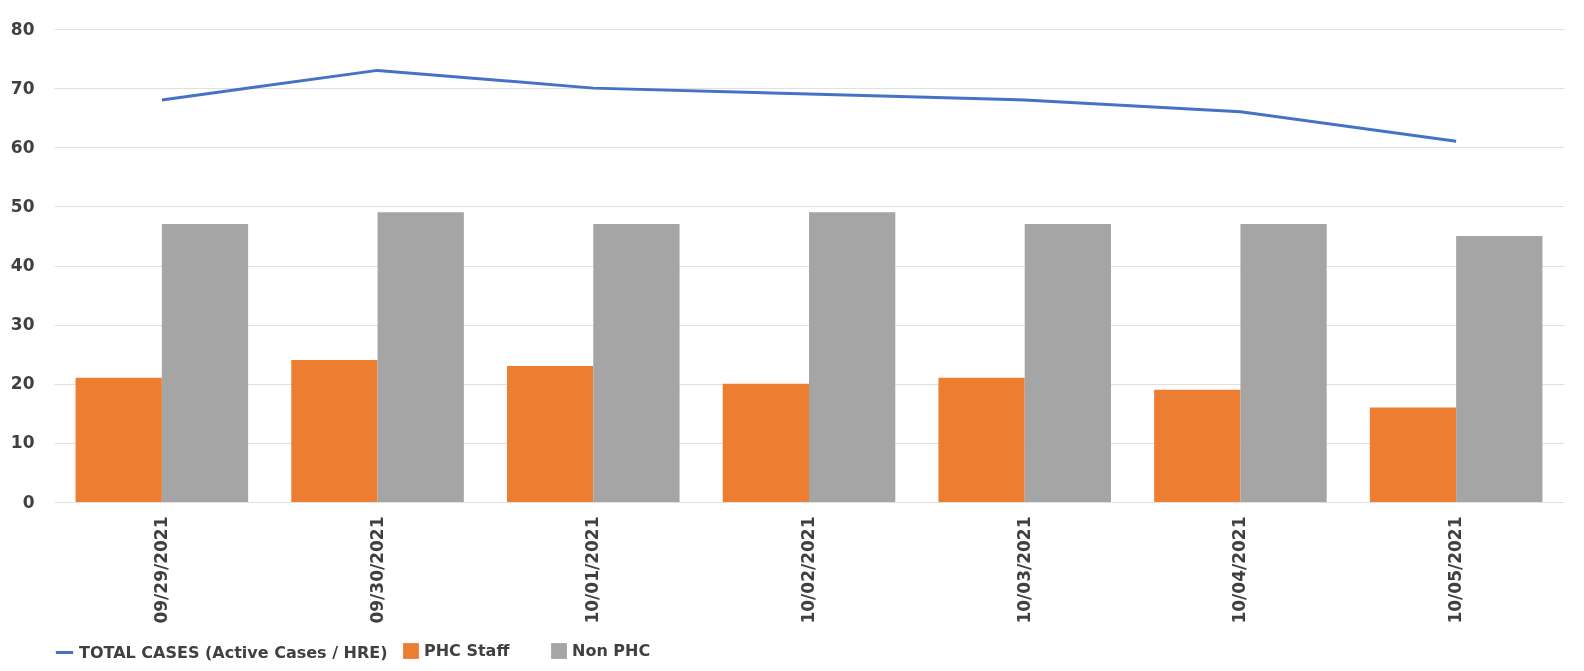 This screenshot has width=1584, height=671. What do you see at coordinates (1239, 570) in the screenshot?
I see `x-tick-label: 10/04/2021` at bounding box center [1239, 570].